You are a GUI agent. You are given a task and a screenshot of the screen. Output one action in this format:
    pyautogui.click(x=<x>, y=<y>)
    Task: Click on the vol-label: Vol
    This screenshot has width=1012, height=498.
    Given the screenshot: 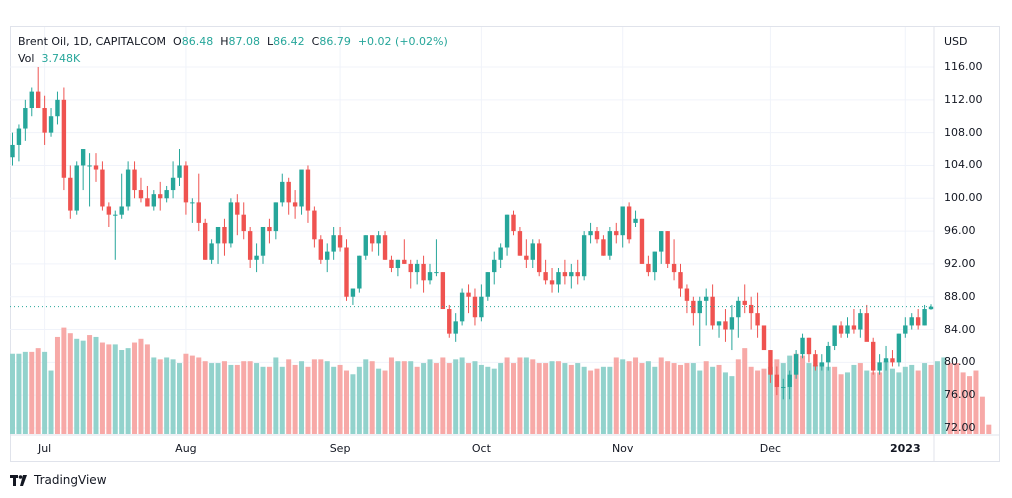 What is the action you would take?
    pyautogui.click(x=26, y=58)
    